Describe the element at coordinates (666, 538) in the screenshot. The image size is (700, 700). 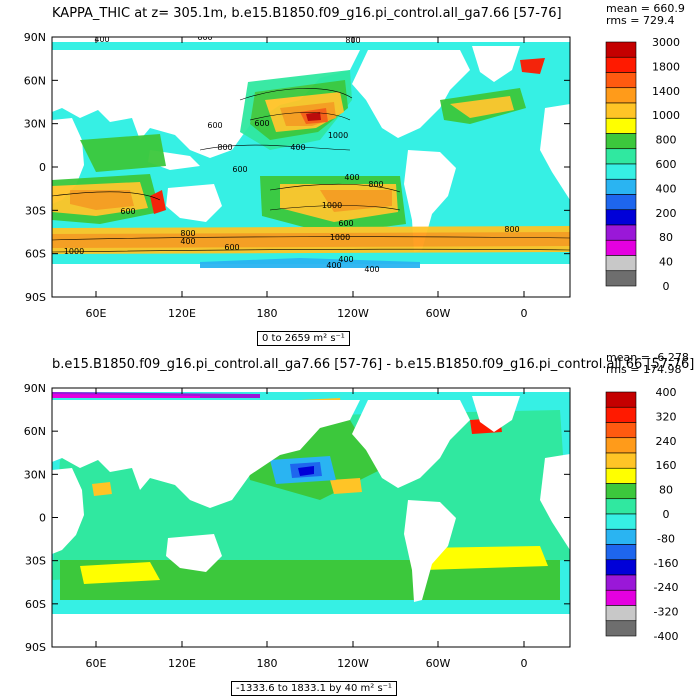
I see `colorbar-label: -80` at that location.